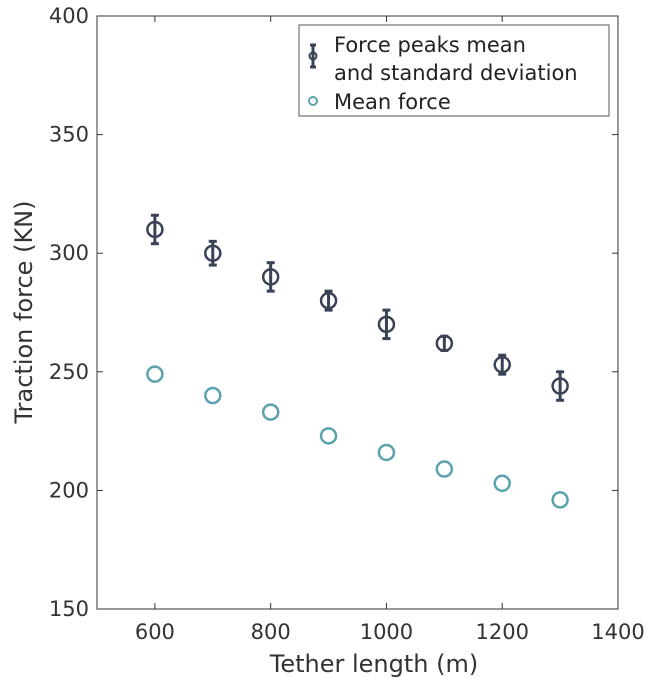 The image size is (653, 679). Describe the element at coordinates (69, 609) in the screenshot. I see `y-tick-label: 150` at that location.